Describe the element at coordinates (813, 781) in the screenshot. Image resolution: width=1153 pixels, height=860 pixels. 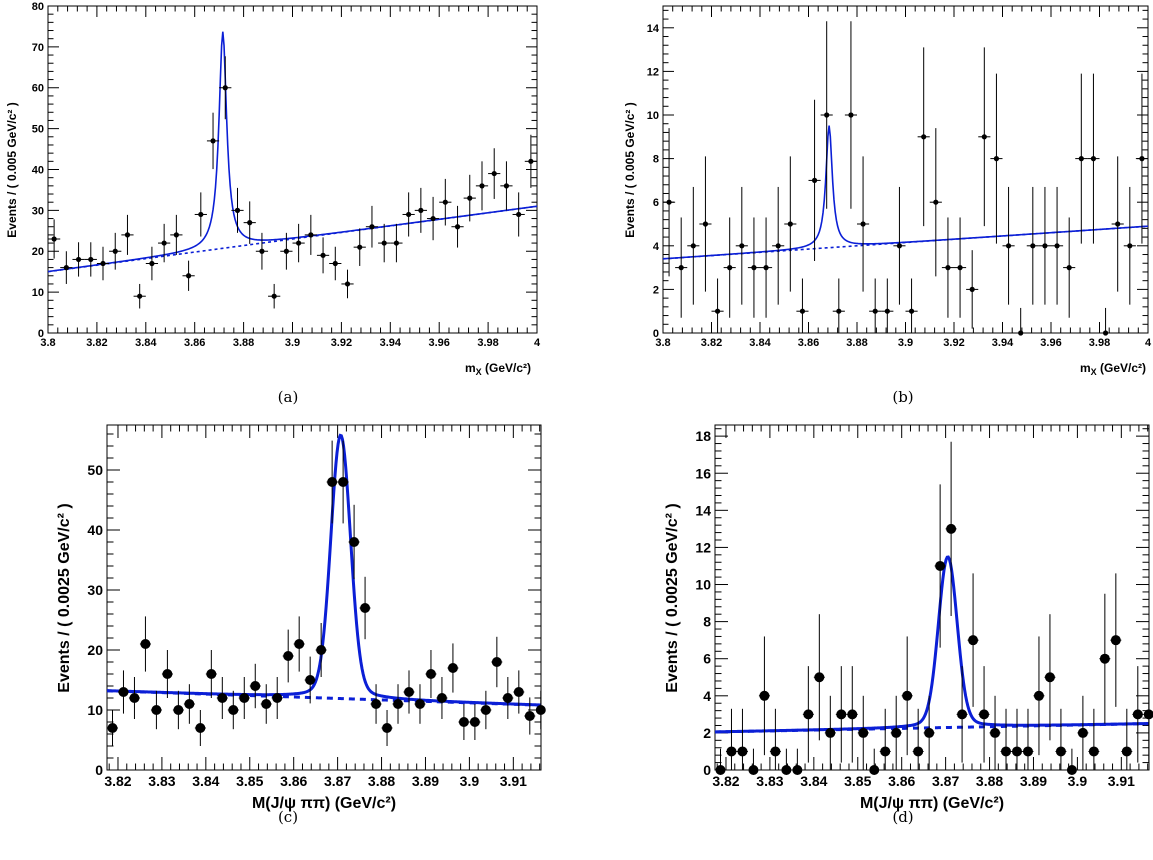
I see `x-tick-label: 3.84` at that location.